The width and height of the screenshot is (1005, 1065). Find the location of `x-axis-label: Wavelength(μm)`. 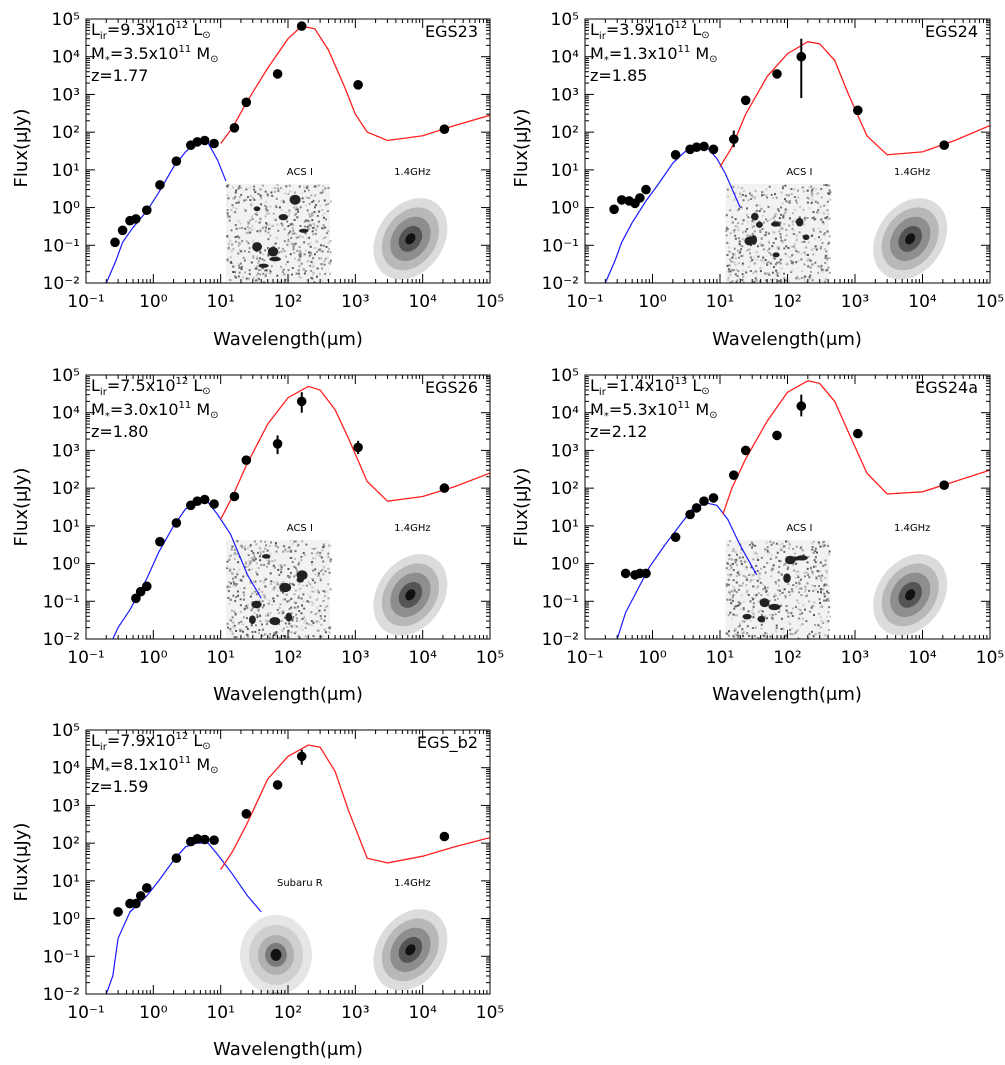

x-axis-label: Wavelength(μm) is located at coordinates (288, 1049).